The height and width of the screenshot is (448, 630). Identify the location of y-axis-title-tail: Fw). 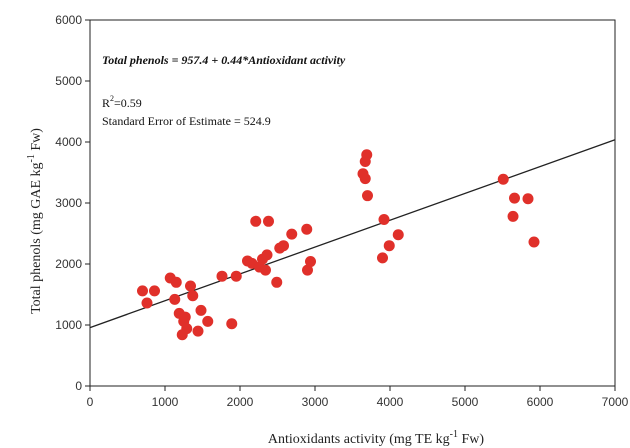
(36, 141).